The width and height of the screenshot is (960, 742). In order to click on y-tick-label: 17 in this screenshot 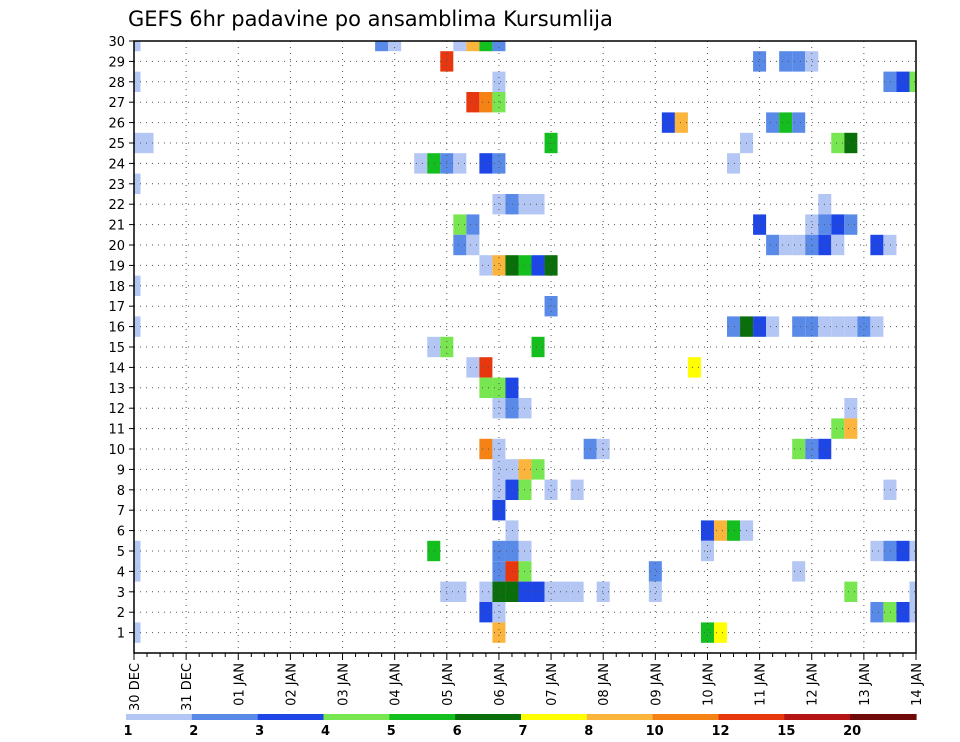, I will do `click(116, 307)`.